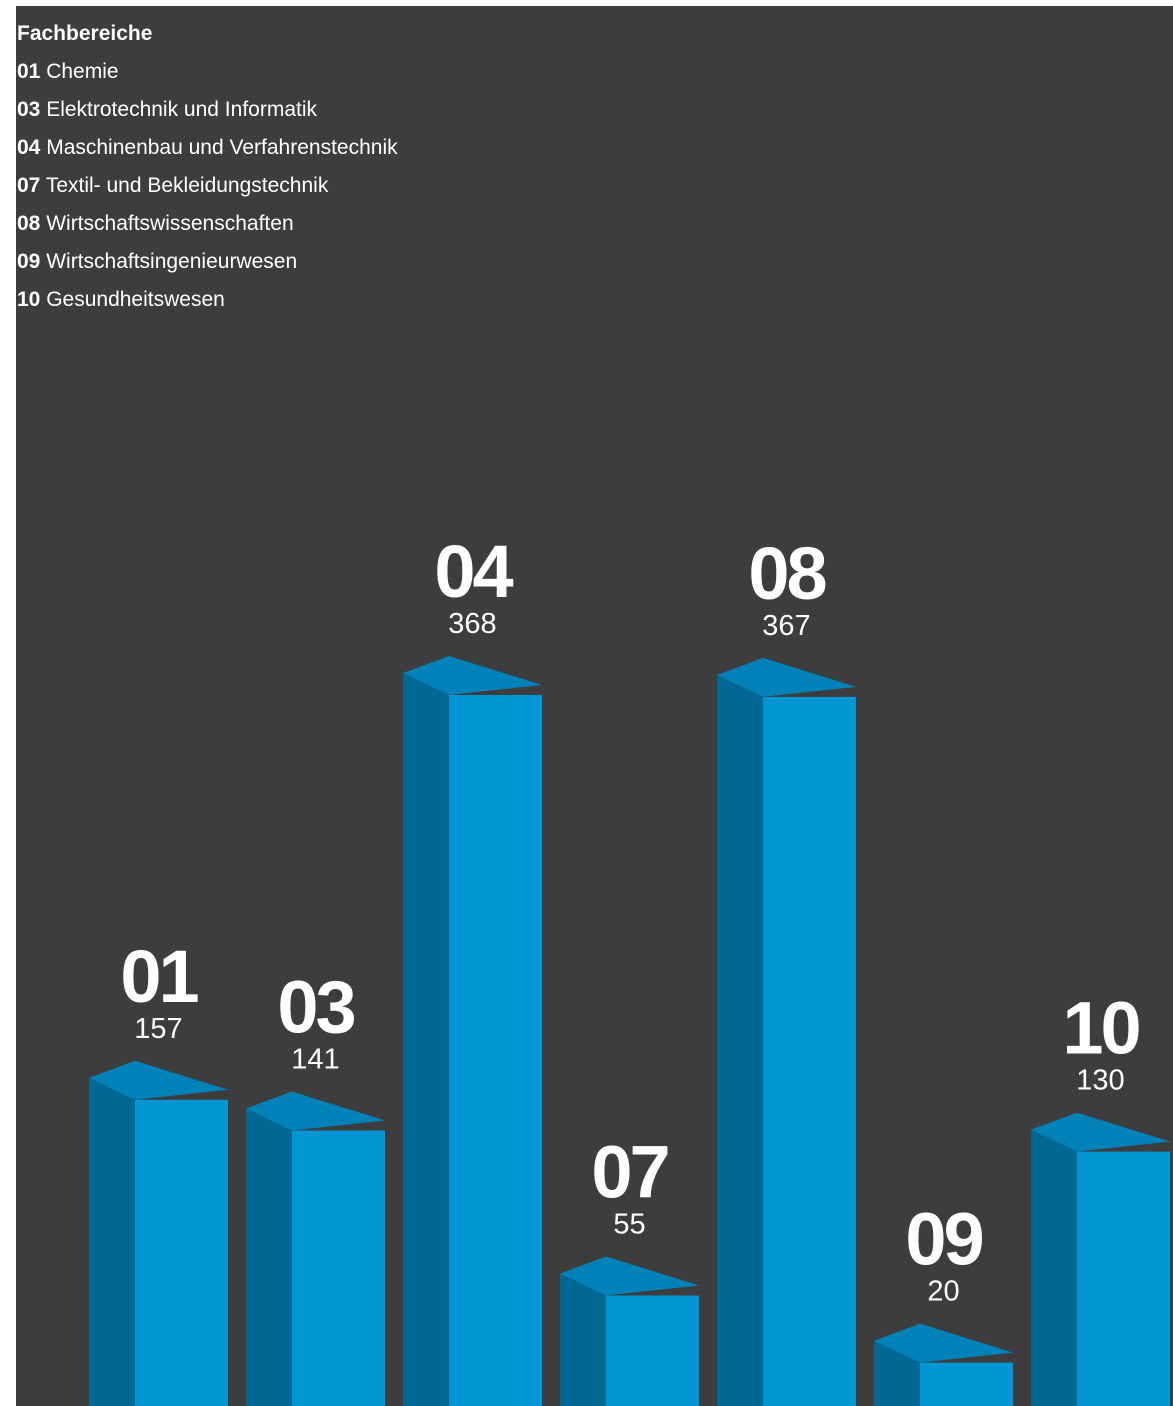 The image size is (1173, 1406). What do you see at coordinates (1100, 1028) in the screenshot?
I see `bar-category-label: 10` at bounding box center [1100, 1028].